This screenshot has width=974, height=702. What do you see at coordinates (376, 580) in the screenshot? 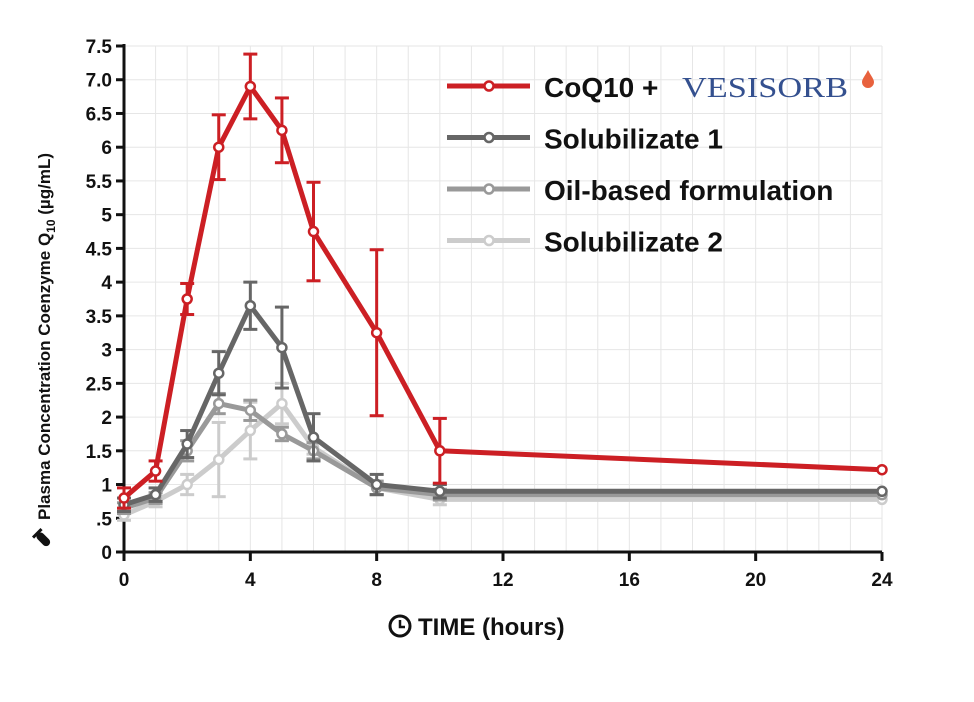
I see `x-tick-label: 8` at bounding box center [376, 580].